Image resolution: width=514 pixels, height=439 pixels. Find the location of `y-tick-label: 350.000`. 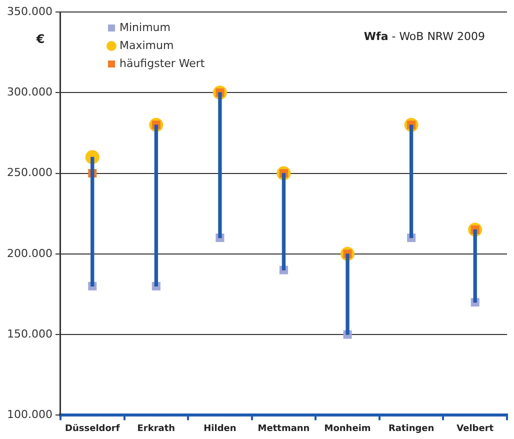

y-tick-label: 350.000 is located at coordinates (29, 11).